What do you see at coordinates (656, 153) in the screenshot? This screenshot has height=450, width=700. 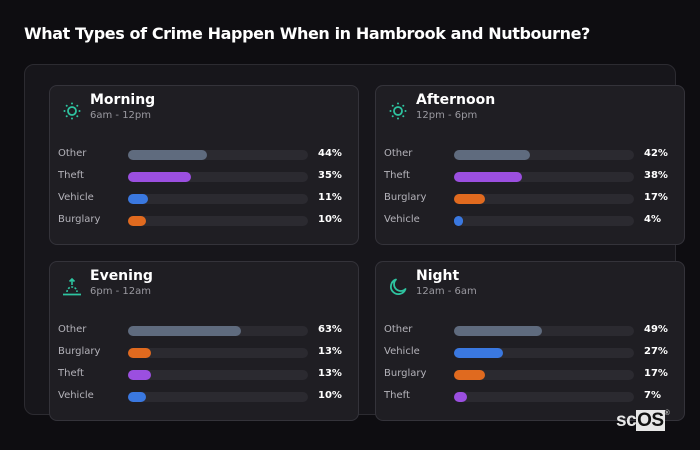 I see `percent-value: 42%` at bounding box center [656, 153].